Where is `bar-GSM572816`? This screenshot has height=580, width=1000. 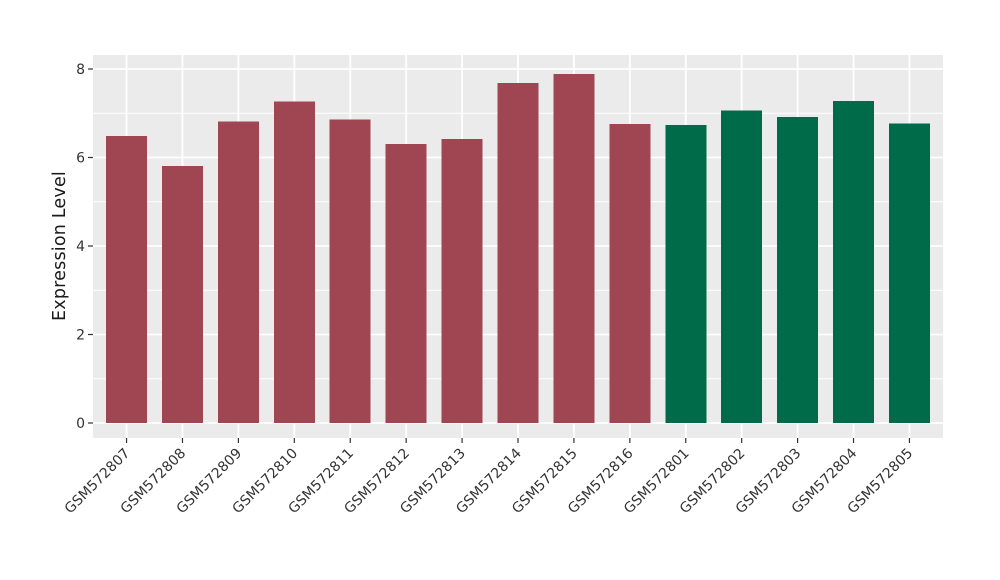 bar-GSM572816 is located at coordinates (630, 273).